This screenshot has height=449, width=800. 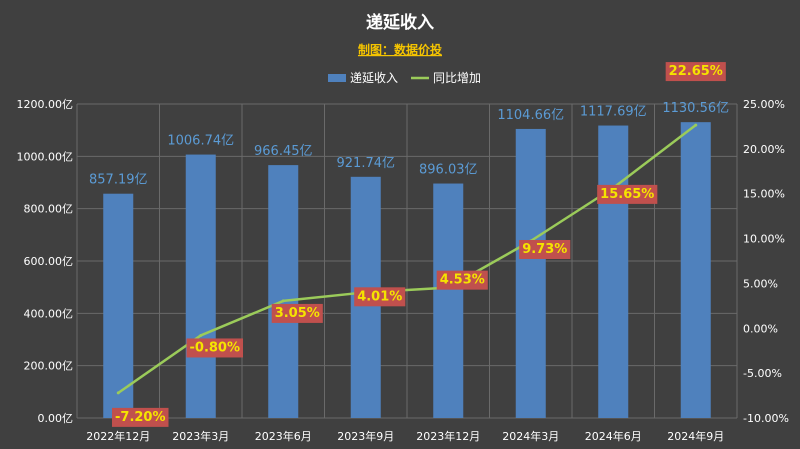 I want to click on growth-data-label: 4.01%, so click(x=379, y=296).